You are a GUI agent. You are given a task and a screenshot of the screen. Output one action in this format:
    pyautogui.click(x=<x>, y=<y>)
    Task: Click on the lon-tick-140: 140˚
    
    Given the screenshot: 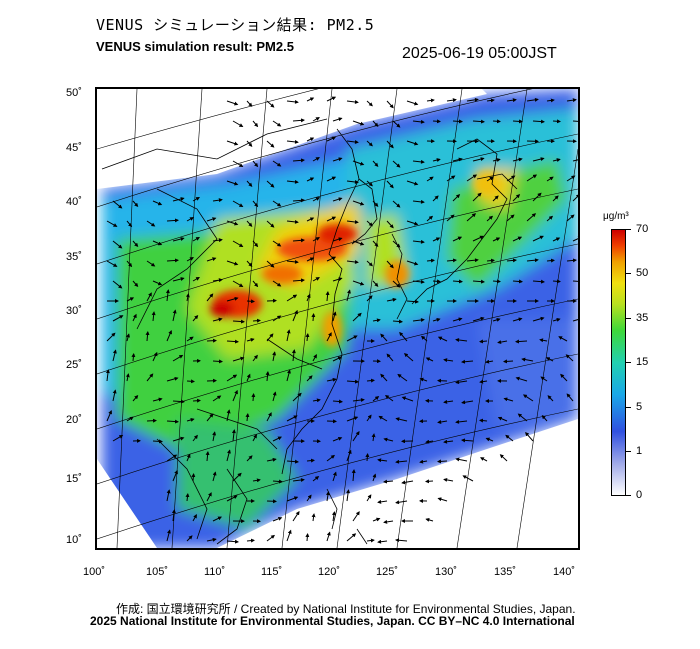 What is the action you would take?
    pyautogui.click(x=564, y=572)
    